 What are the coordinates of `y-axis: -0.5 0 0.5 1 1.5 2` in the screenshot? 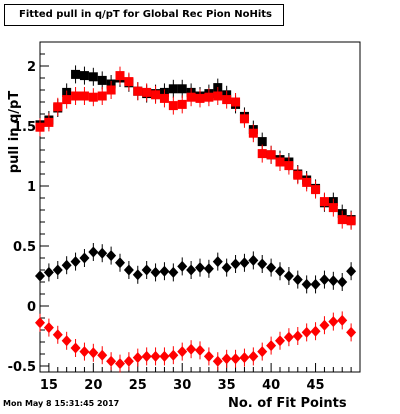 It's located at (28, 208).